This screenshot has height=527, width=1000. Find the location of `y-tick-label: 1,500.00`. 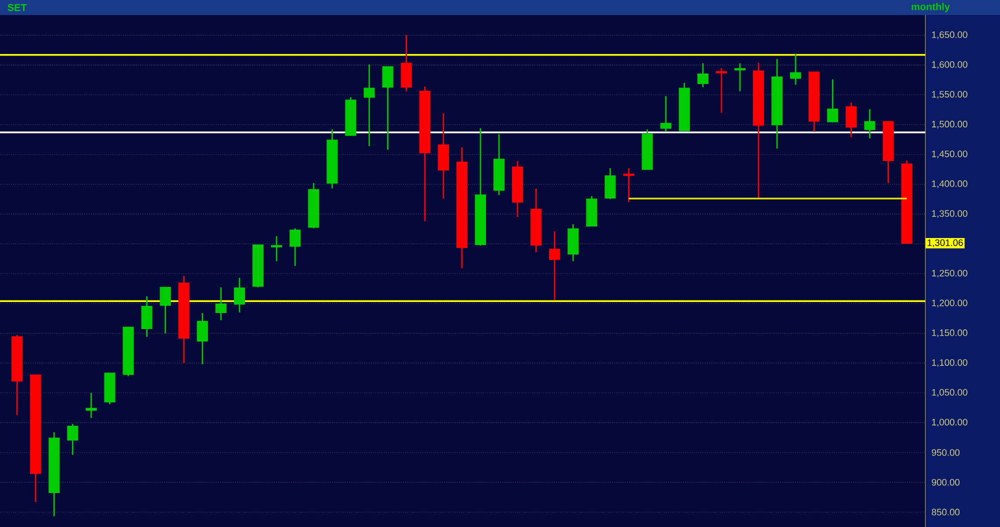

y-tick-label: 1,500.00 is located at coordinates (950, 124).